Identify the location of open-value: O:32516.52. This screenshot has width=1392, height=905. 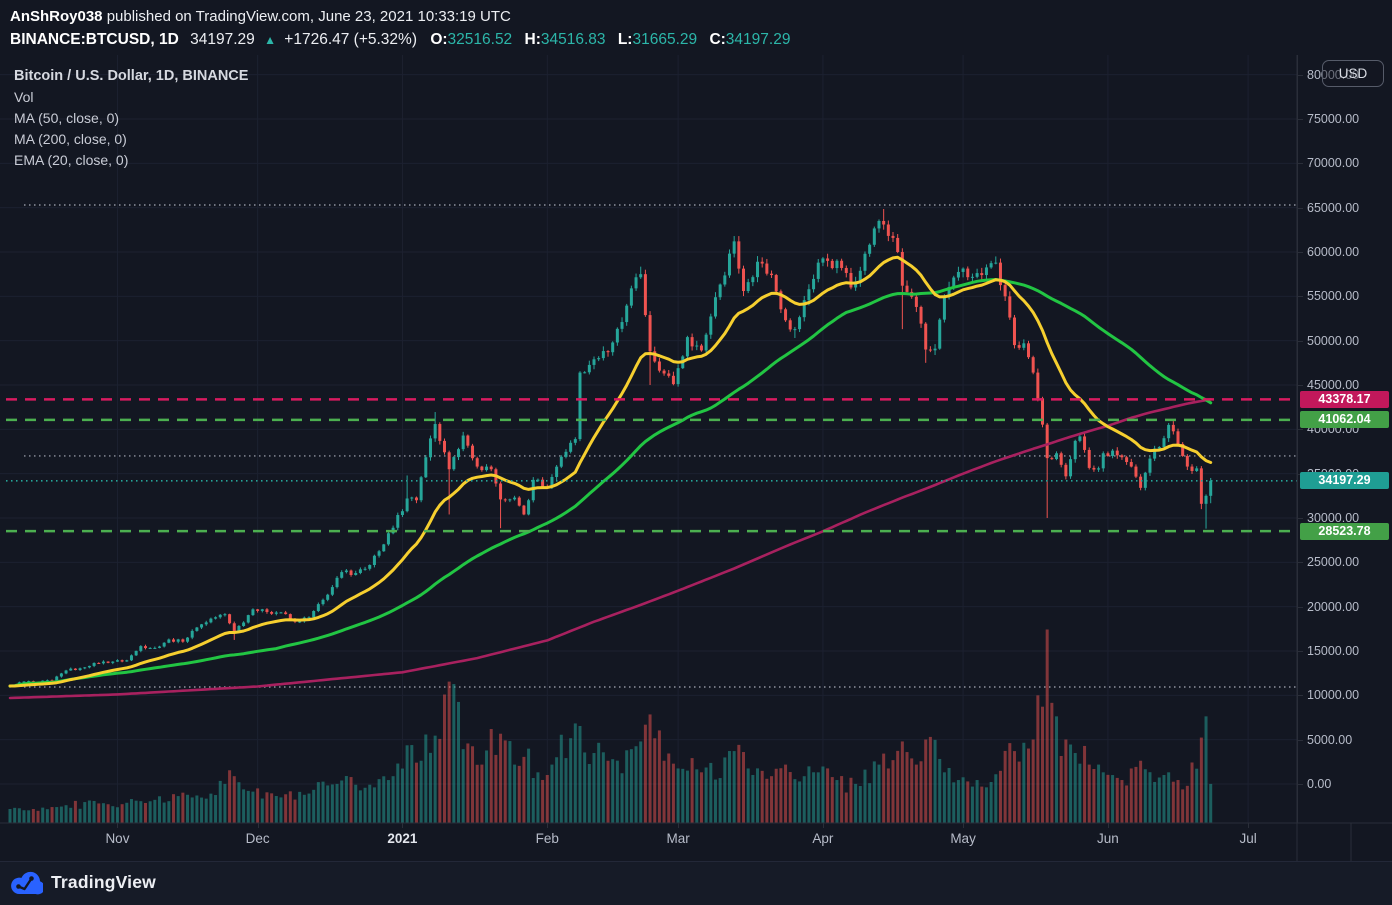
(471, 39).